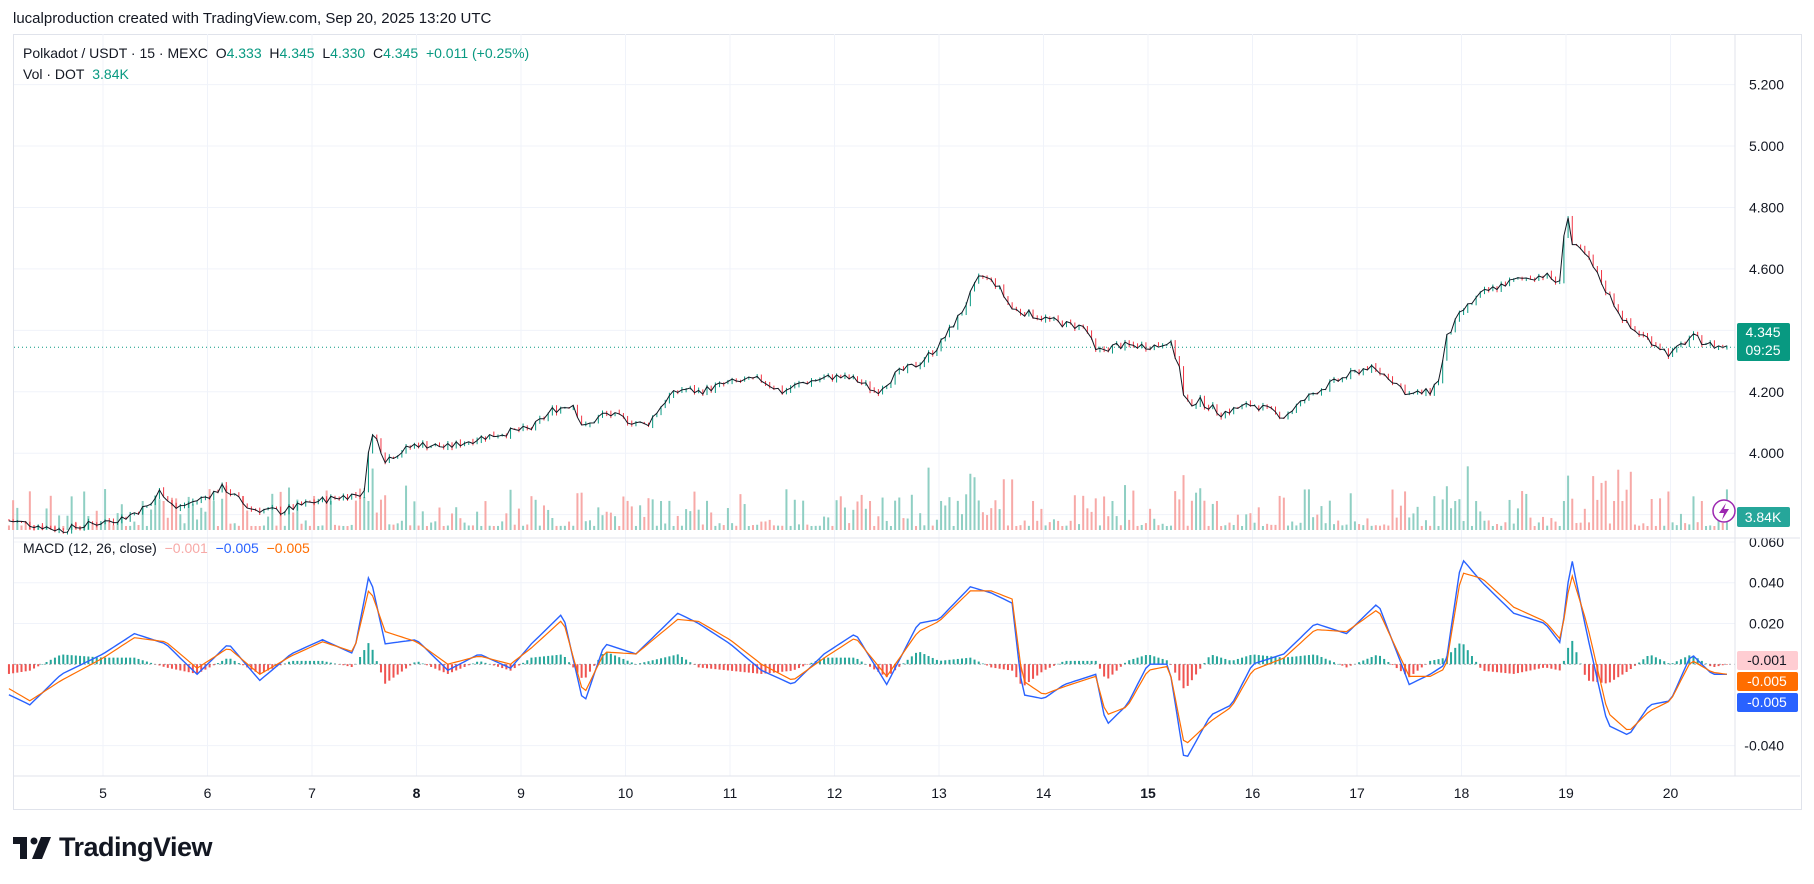 The height and width of the screenshot is (884, 1814). I want to click on lightning-icon, so click(1724, 511).